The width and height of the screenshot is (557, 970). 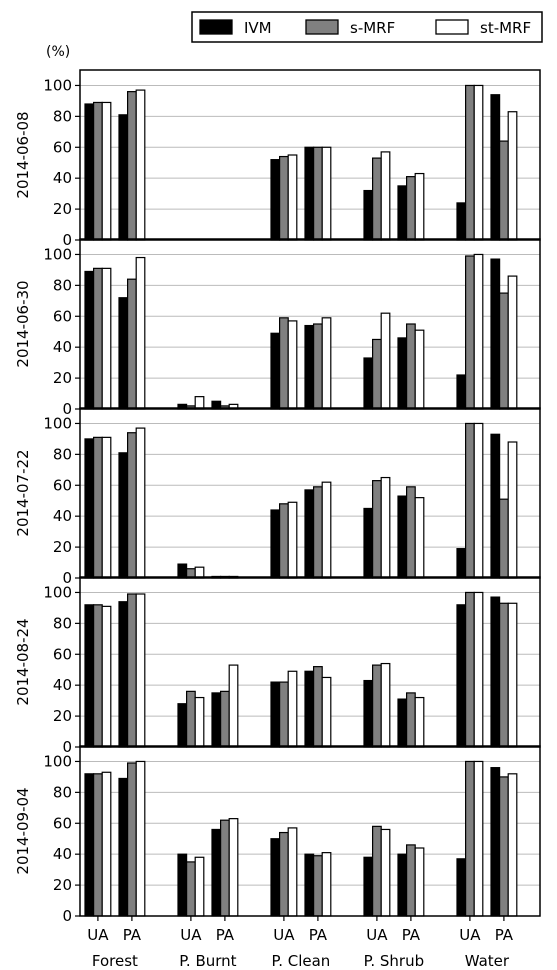 What do you see at coordinates (368, 215) in the screenshot?
I see `bar-2014-06-08-P. Shrub-UA-IVM` at bounding box center [368, 215].